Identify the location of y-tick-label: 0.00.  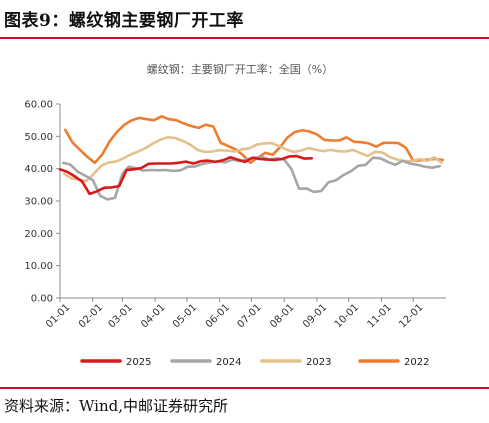
(42, 299).